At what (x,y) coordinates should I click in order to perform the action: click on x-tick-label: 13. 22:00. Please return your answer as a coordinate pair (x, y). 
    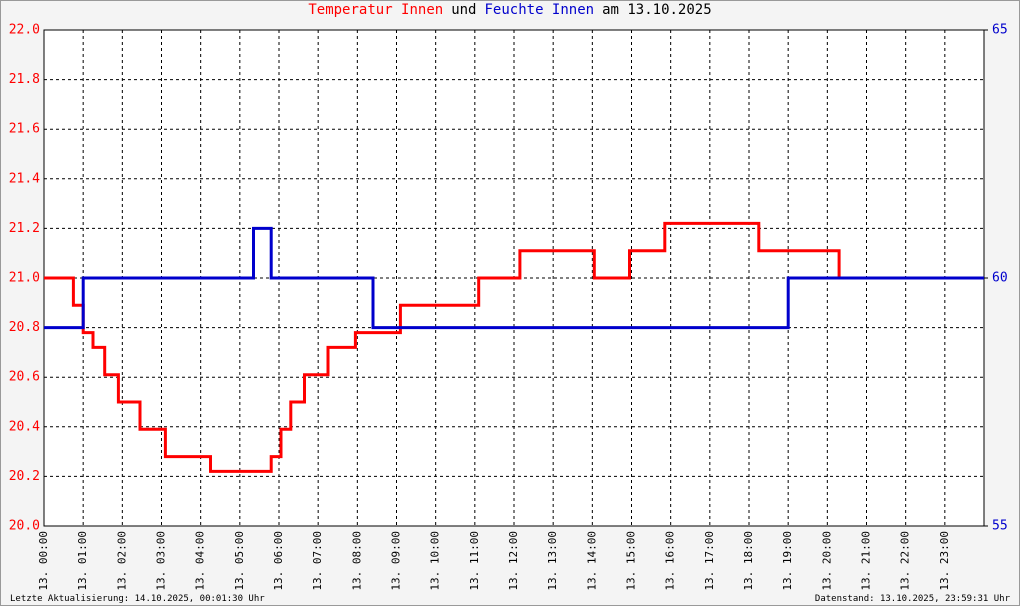
    Looking at the image, I should click on (905, 561).